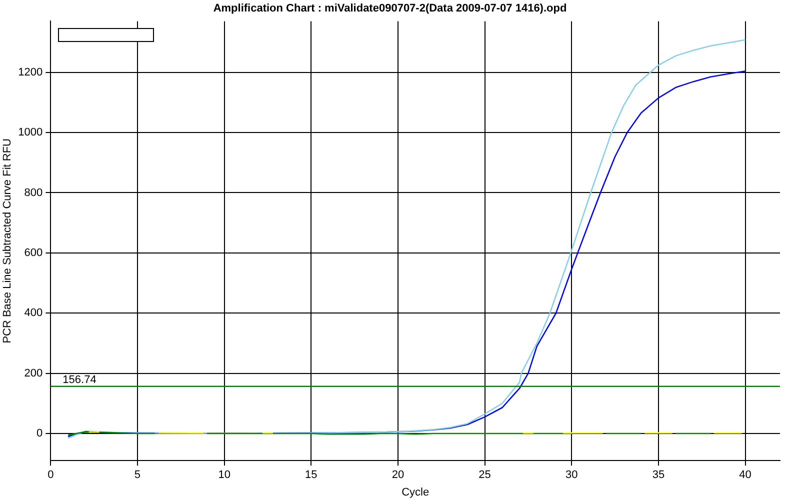 Image resolution: width=800 pixels, height=500 pixels. I want to click on y-tick-label: 1000, so click(30, 132).